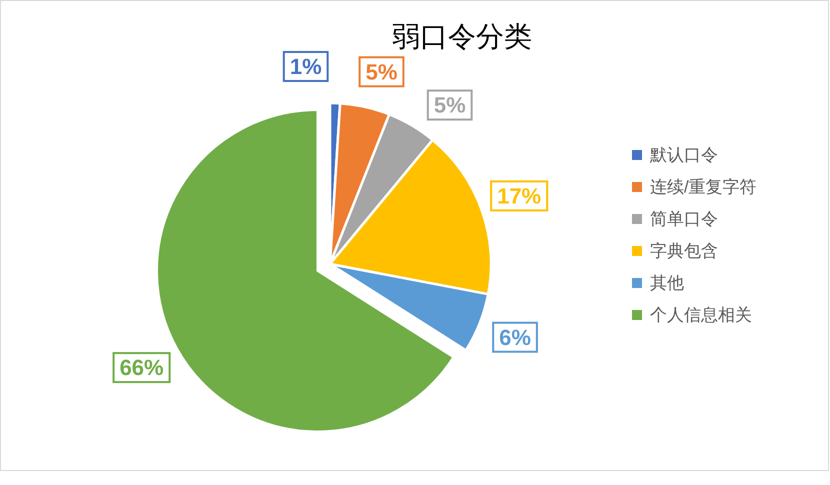  What do you see at coordinates (684, 219) in the screenshot?
I see `legend-label: 简单口令` at bounding box center [684, 219].